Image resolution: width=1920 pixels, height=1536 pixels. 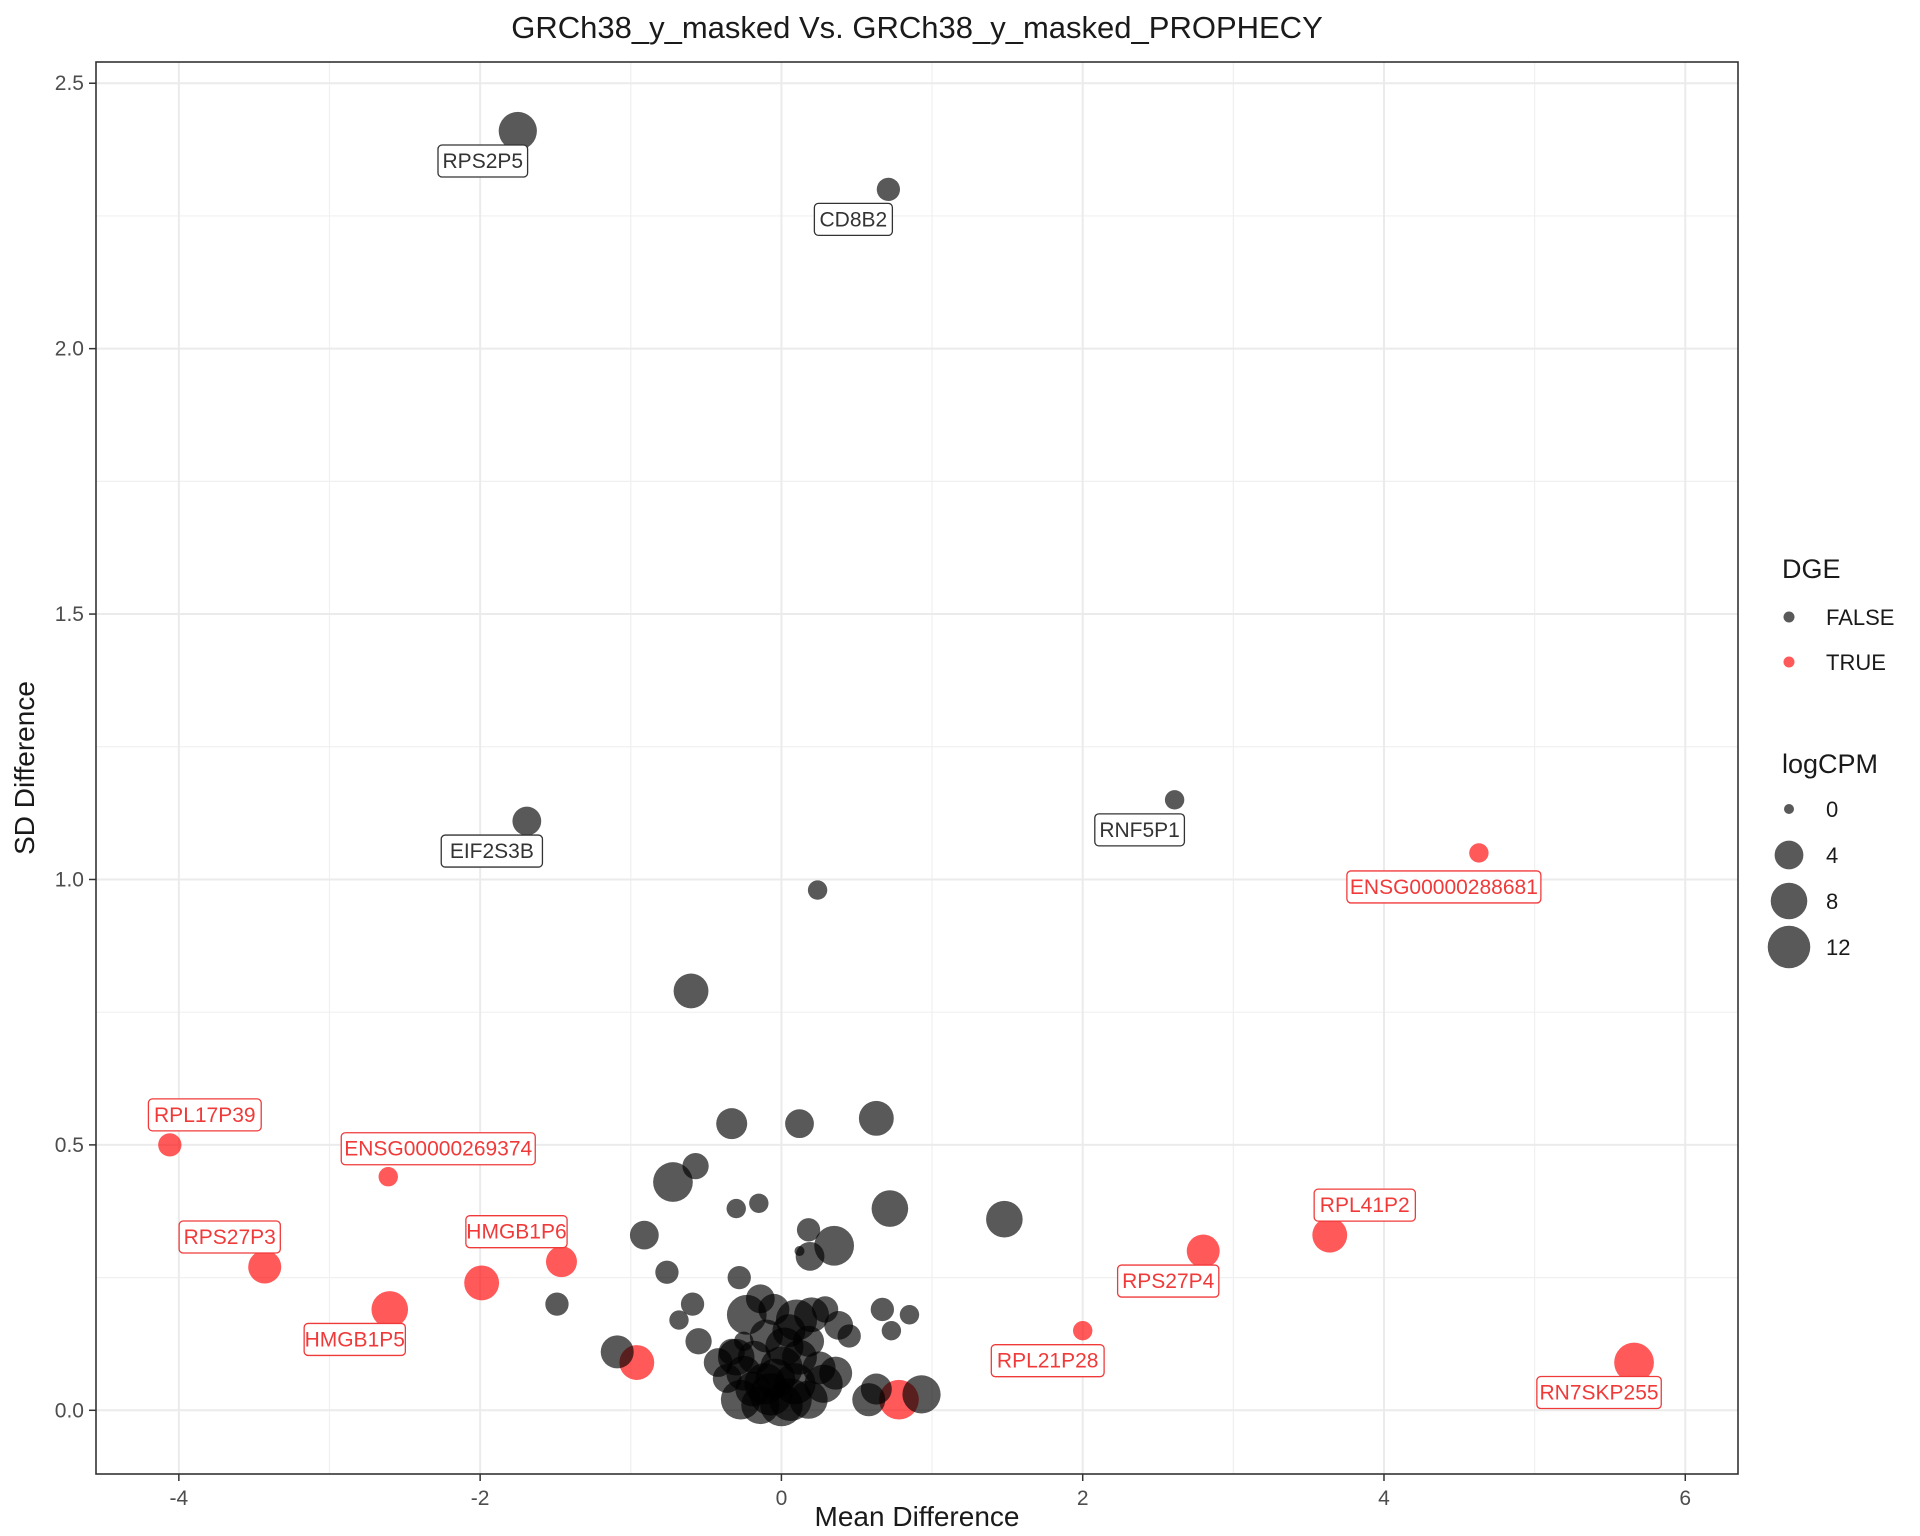 I want to click on legend-size-label: 12, so click(x=1838, y=947).